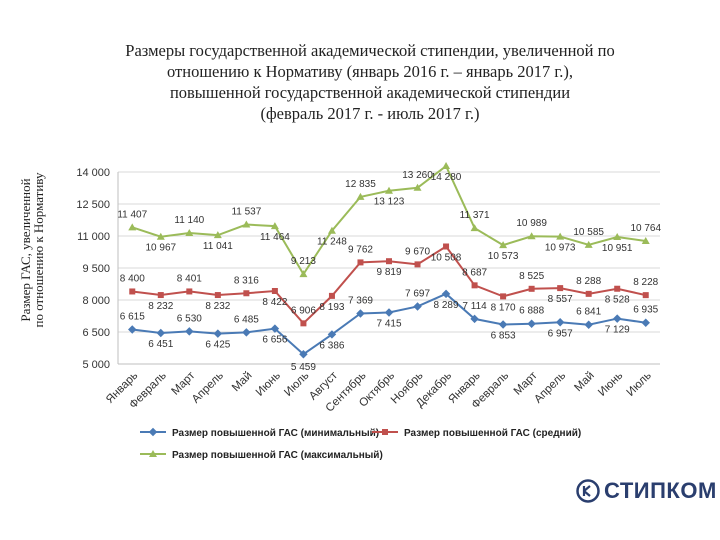 This screenshot has height=540, width=720. I want to click on data-label-max: 12 835, so click(360, 184).